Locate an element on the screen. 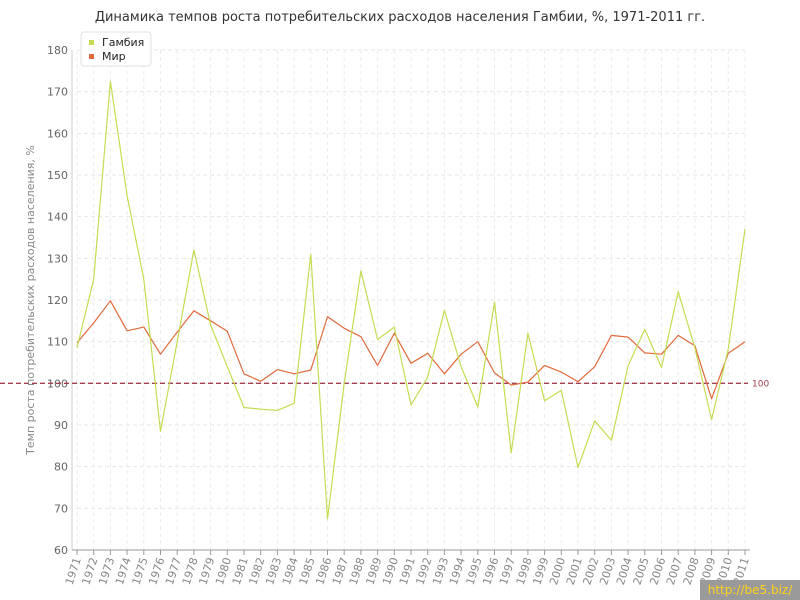 Image resolution: width=800 pixels, height=600 pixels. legend-entry: Гамбия is located at coordinates (123, 42).